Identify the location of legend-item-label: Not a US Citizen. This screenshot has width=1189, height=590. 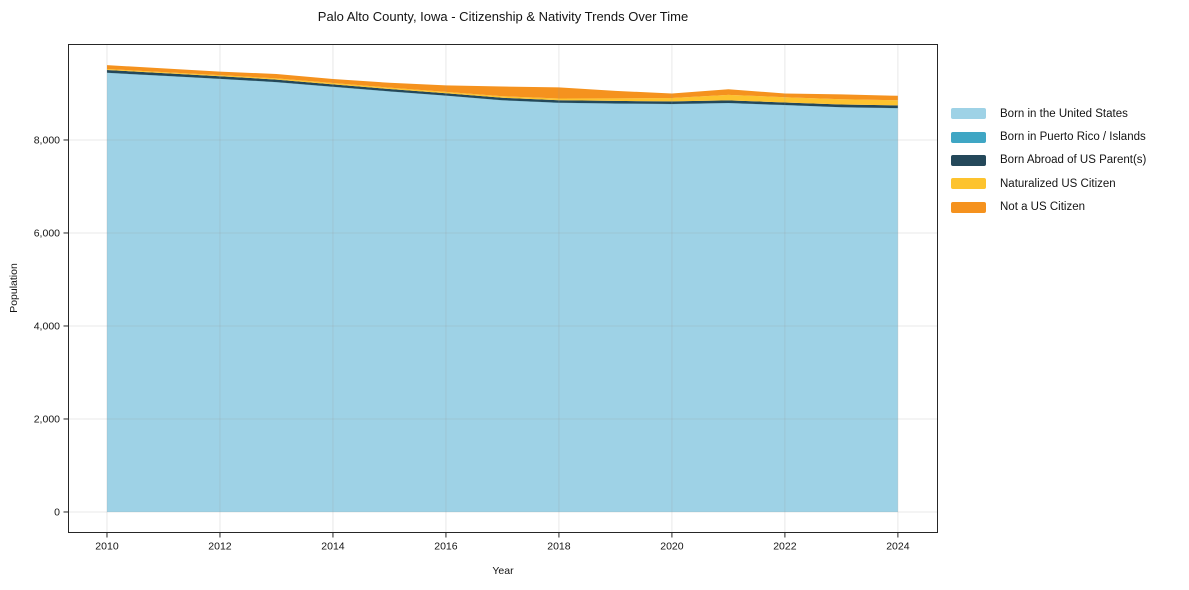
(1043, 207).